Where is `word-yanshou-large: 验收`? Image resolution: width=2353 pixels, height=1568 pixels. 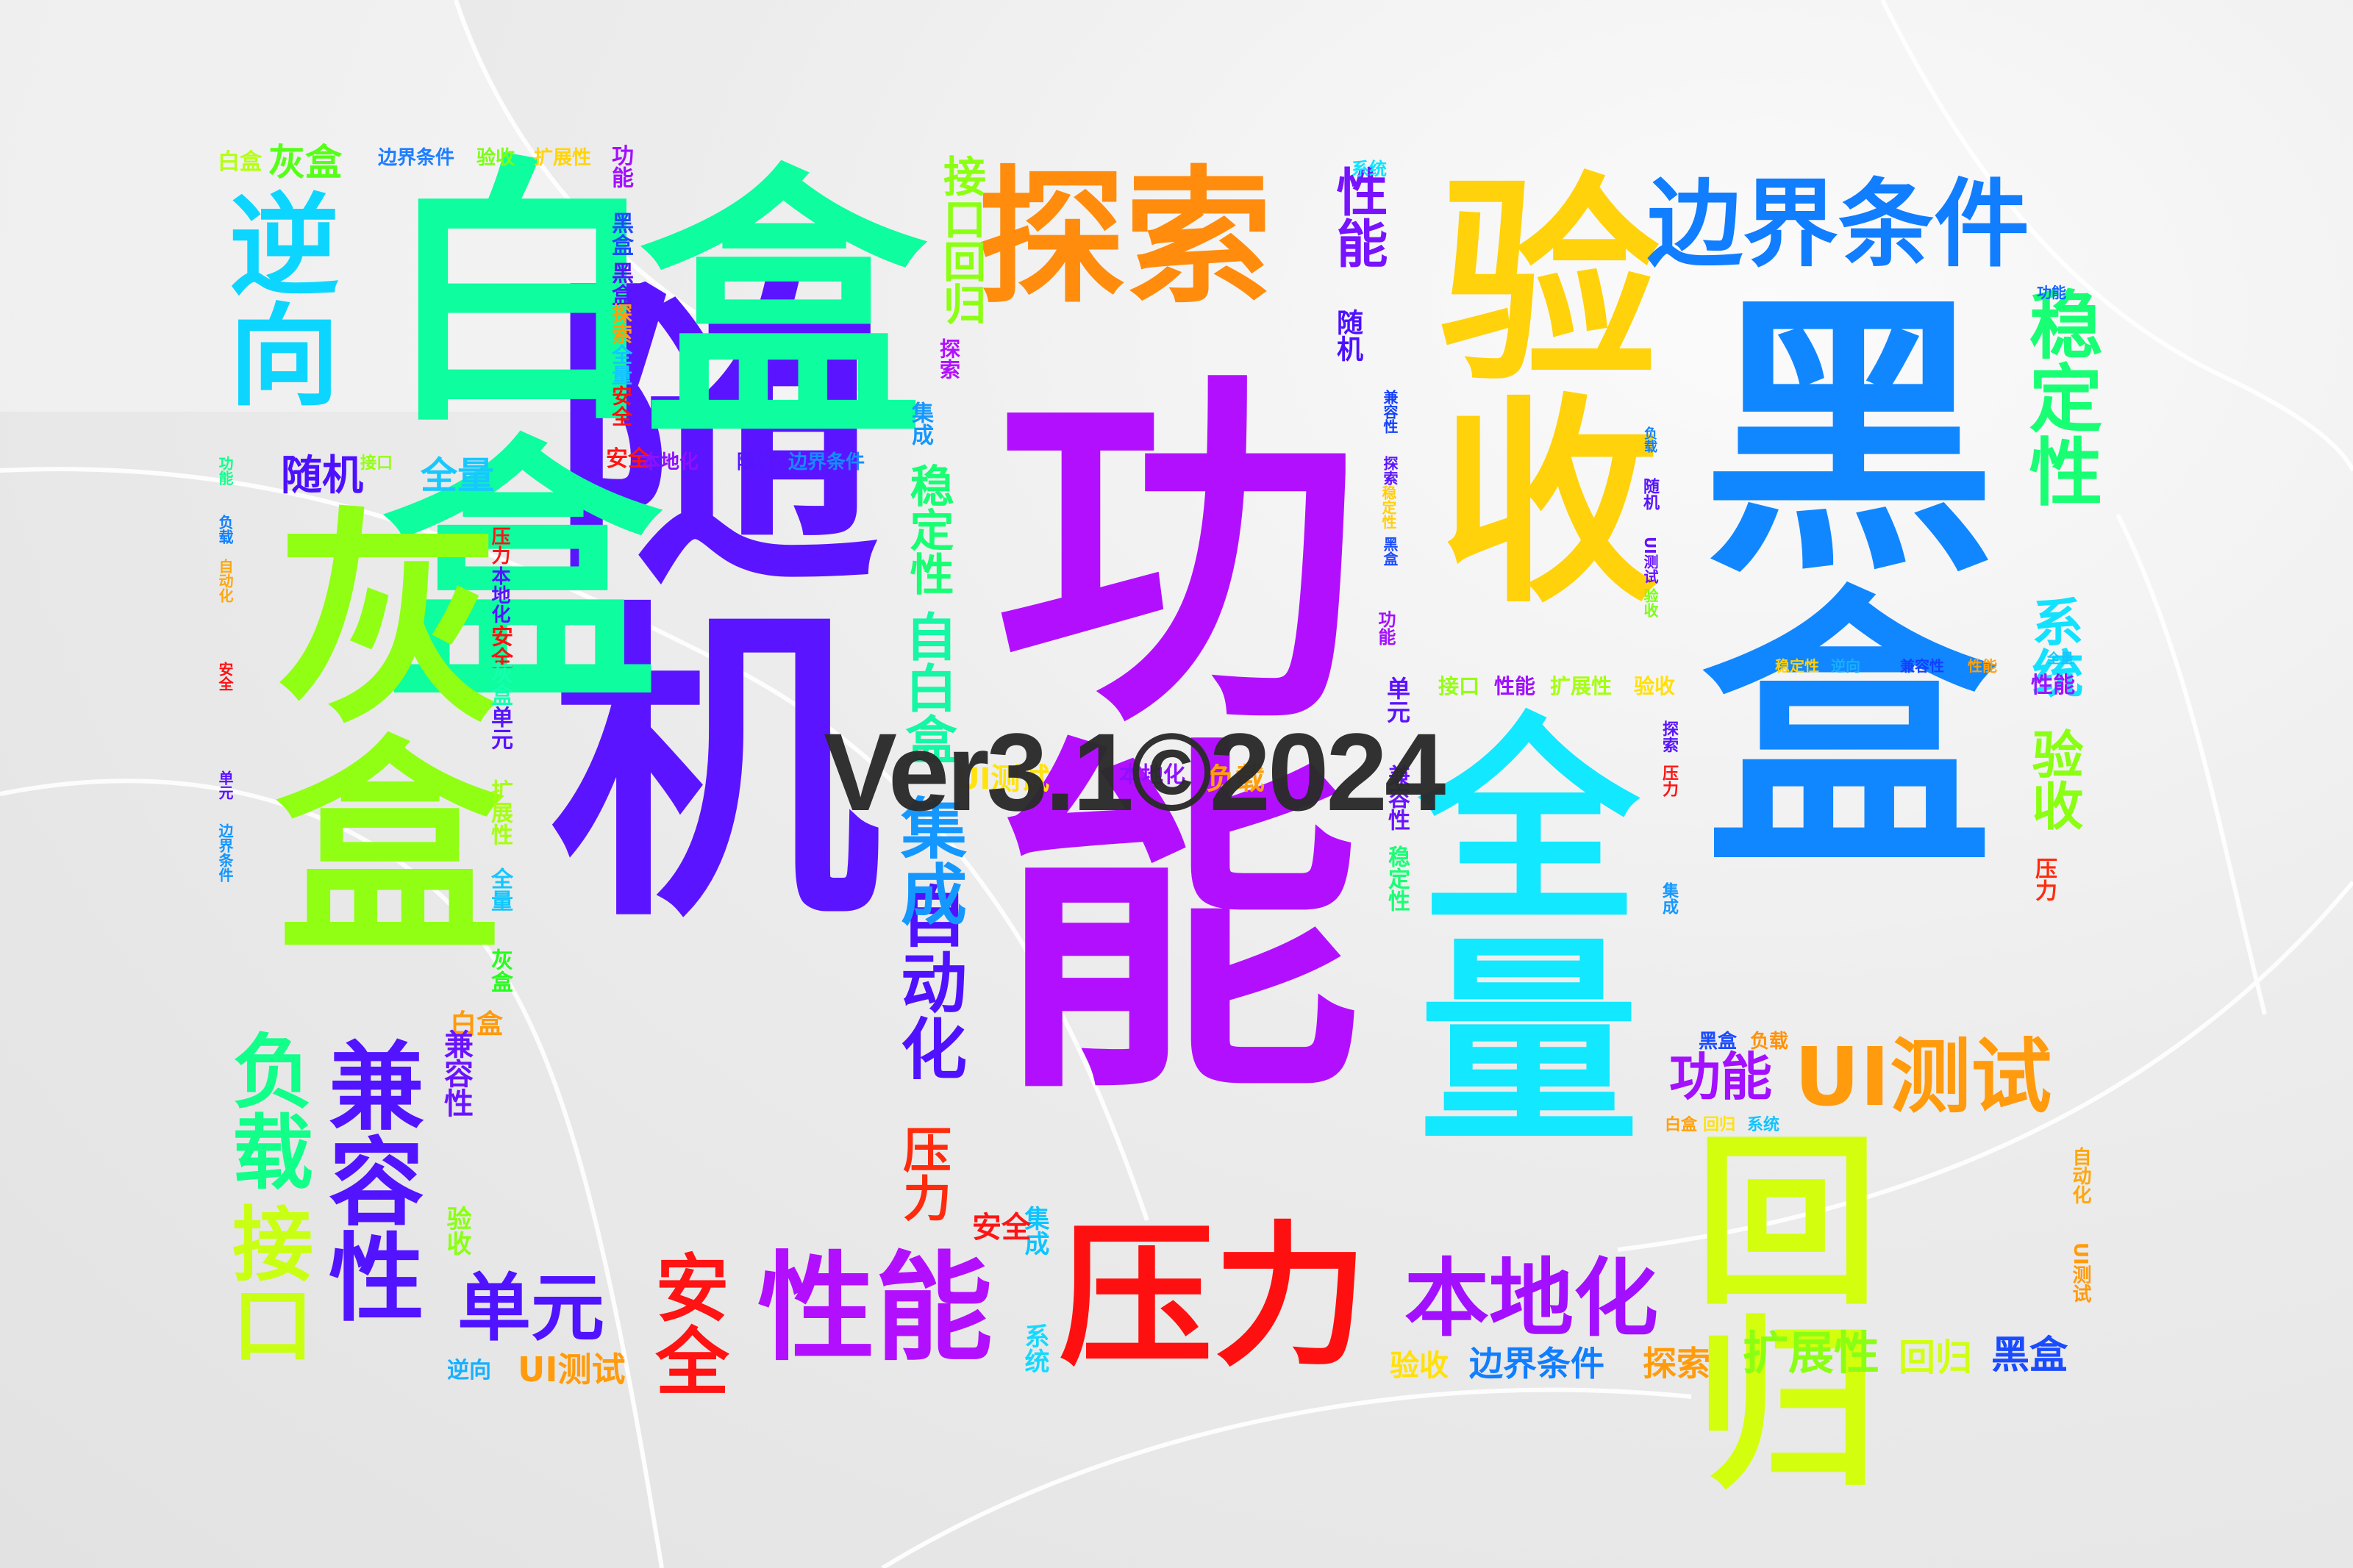 word-yanshou-large: 验收 is located at coordinates (1530, 385).